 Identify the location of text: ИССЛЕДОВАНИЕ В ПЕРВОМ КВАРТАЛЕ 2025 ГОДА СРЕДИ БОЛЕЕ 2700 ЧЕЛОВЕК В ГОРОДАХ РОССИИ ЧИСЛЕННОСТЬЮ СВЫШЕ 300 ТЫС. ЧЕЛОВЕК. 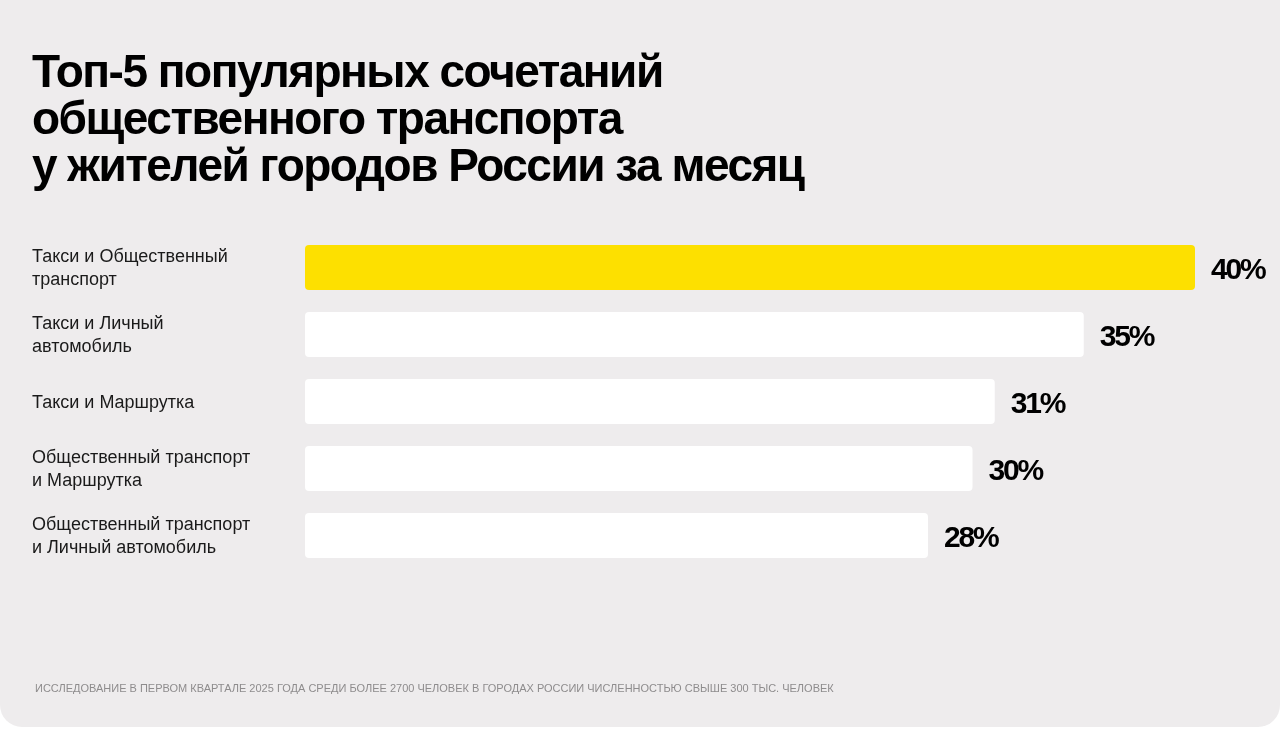
(435, 688).